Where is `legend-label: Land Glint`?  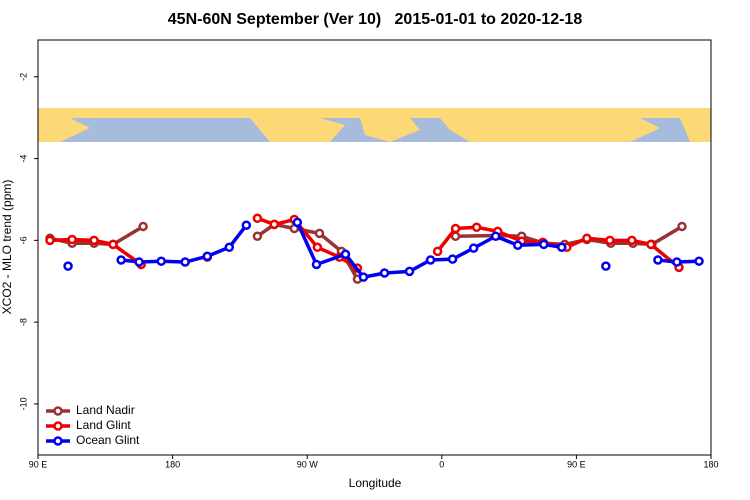
legend-label: Land Glint is located at coordinates (103, 425).